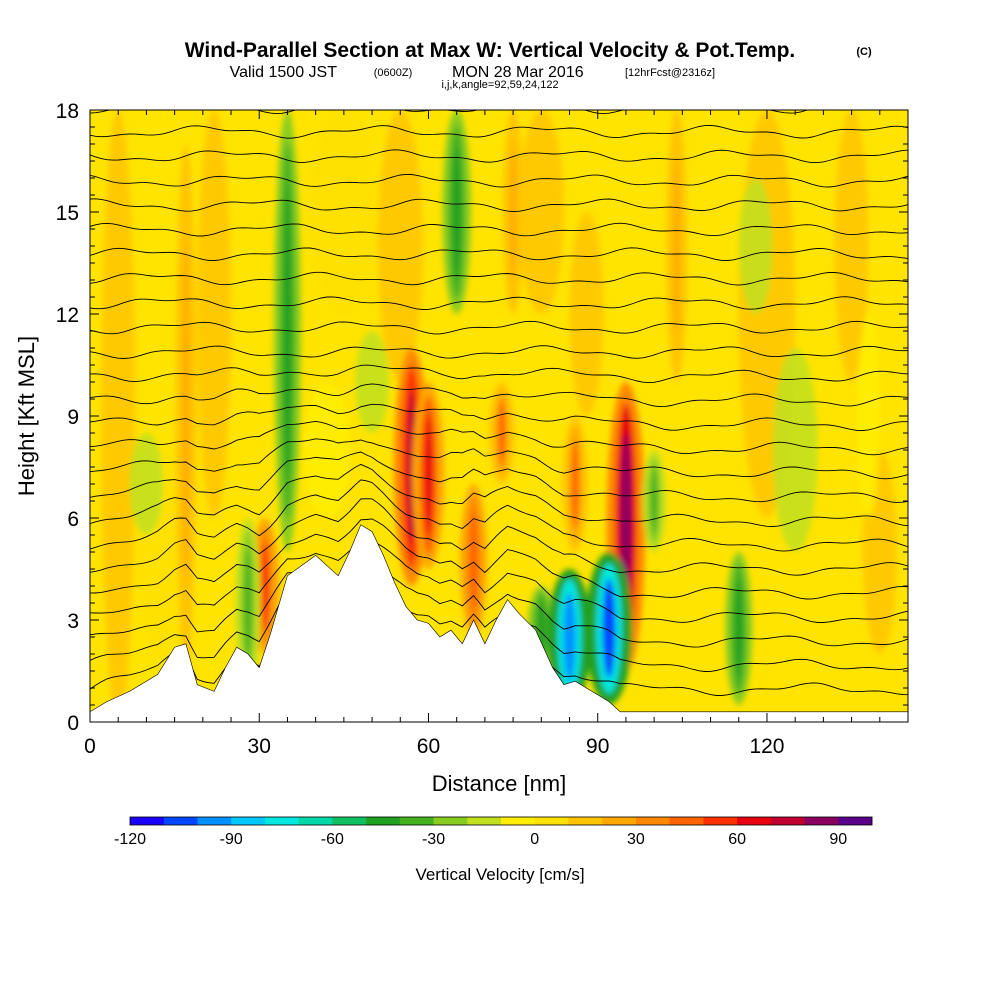 This screenshot has width=1000, height=1000. I want to click on colorbar-tick-label: -60, so click(332, 839).